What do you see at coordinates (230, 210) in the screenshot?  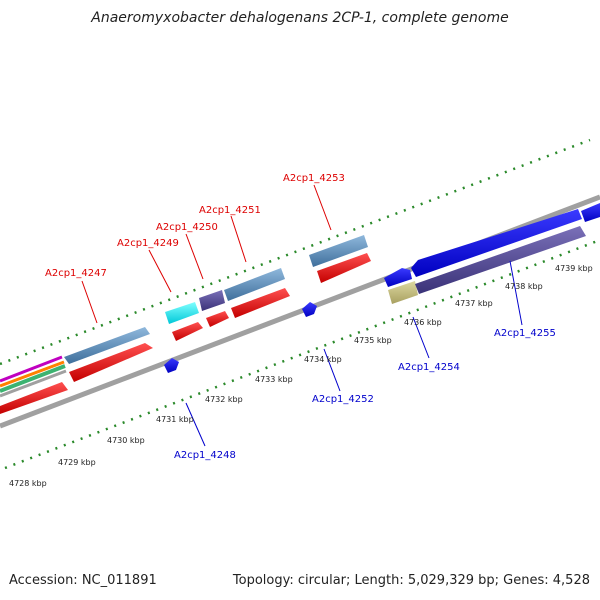 I see `gene-label: A2cp1_4251` at bounding box center [230, 210].